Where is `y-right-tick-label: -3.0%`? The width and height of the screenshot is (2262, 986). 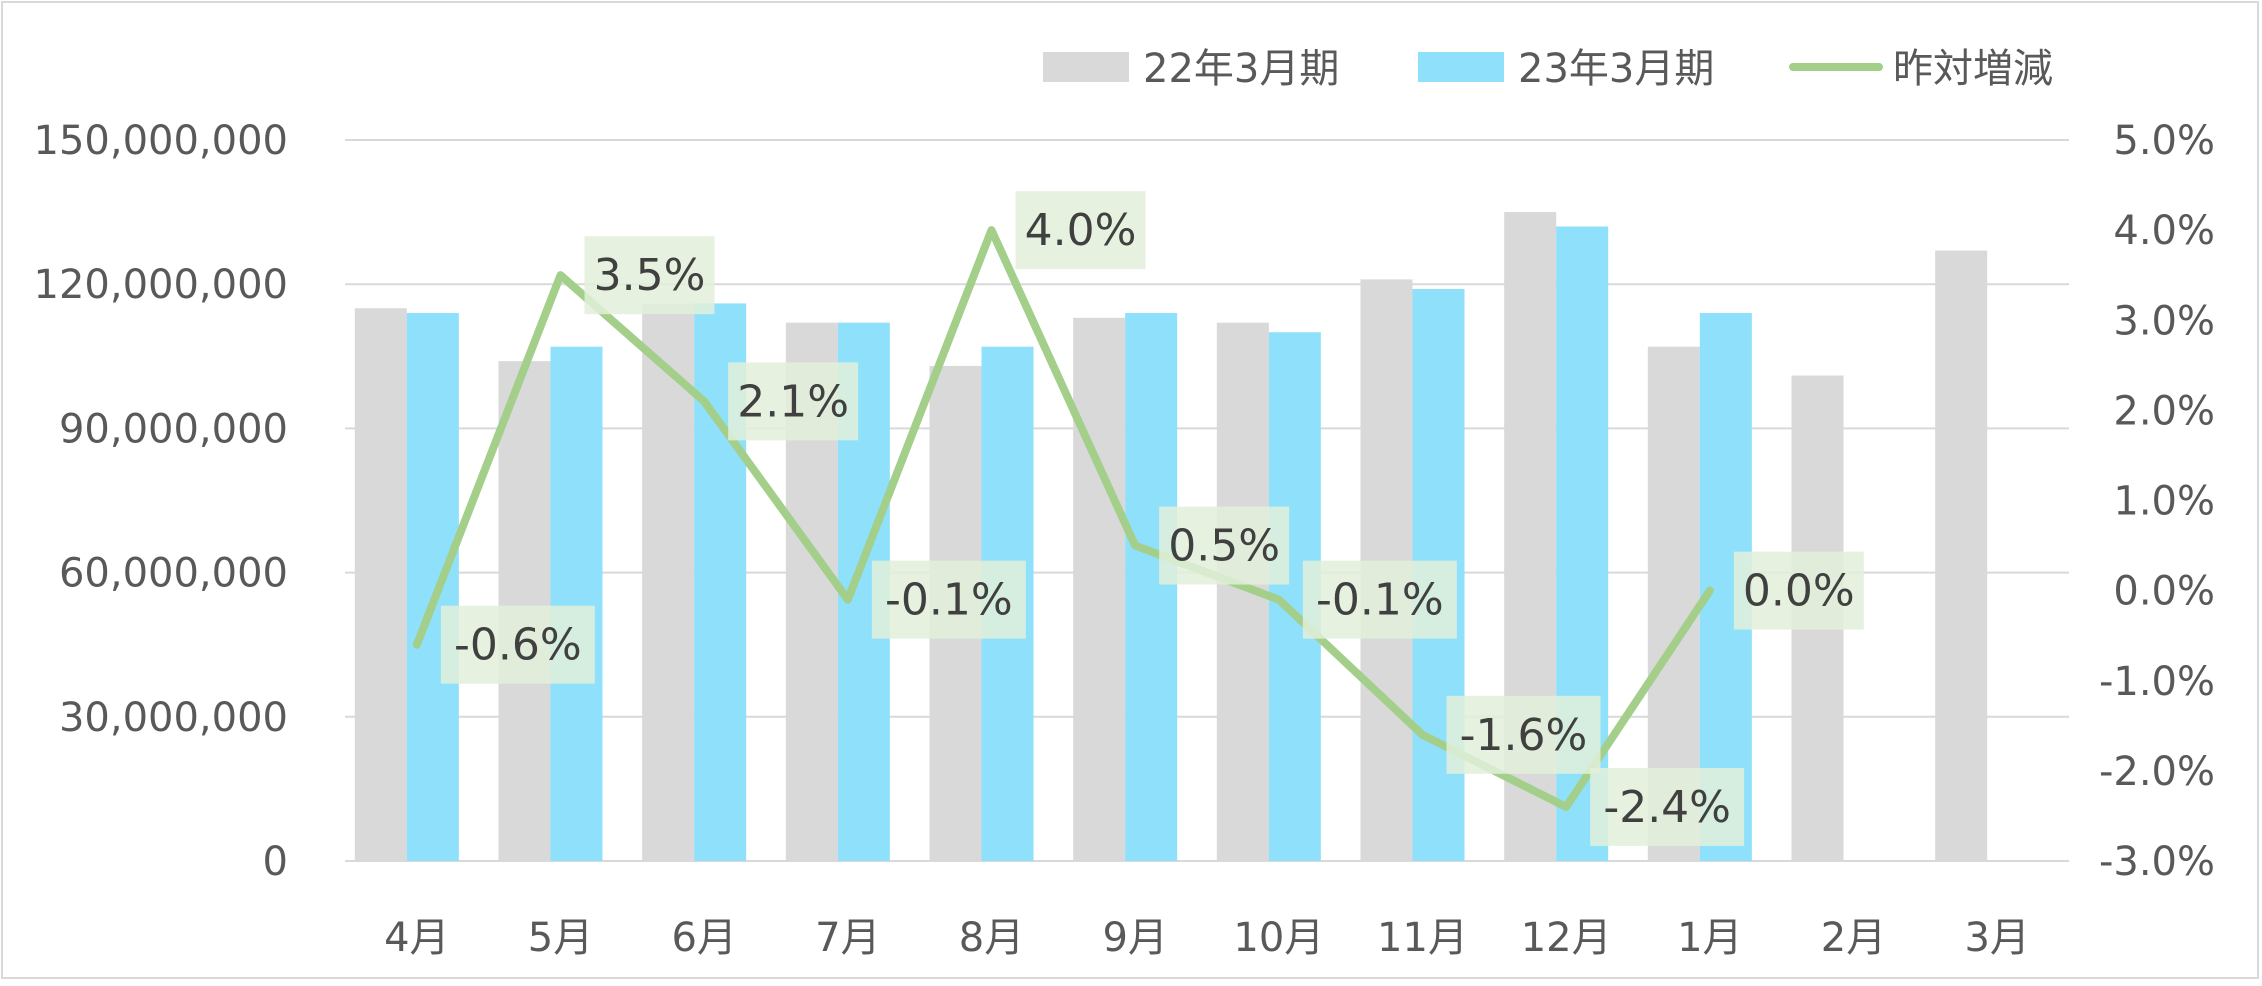
y-right-tick-label: -3.0% is located at coordinates (2157, 862).